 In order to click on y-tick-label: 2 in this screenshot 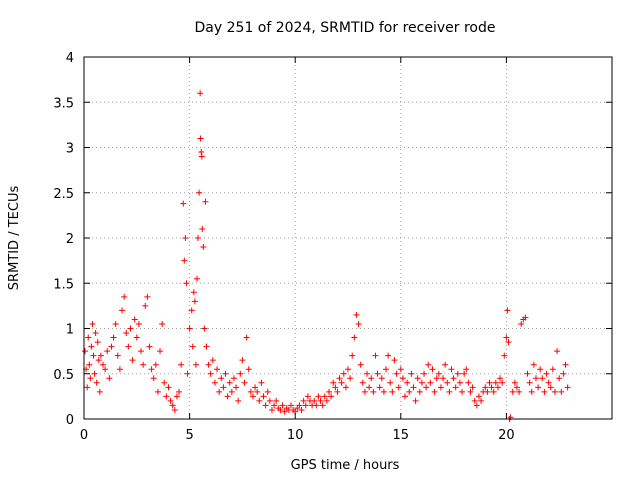, I will do `click(70, 239)`.